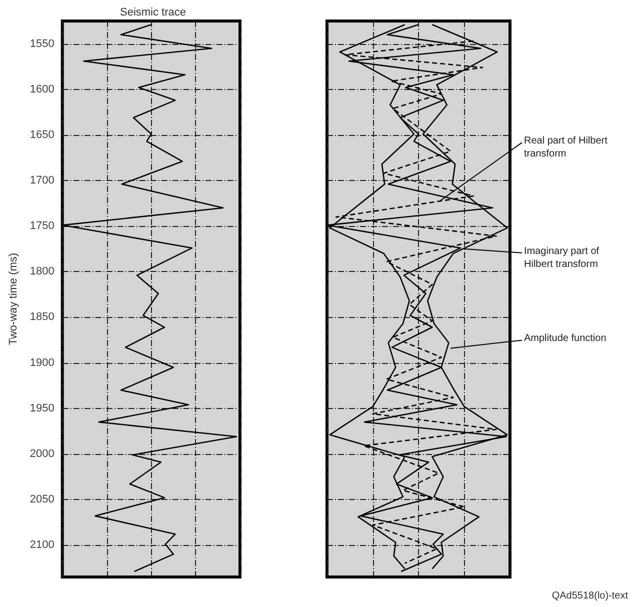 Image resolution: width=640 pixels, height=607 pixels. Describe the element at coordinates (567, 148) in the screenshot. I see `annotation: Real part of Hilbert transform` at that location.